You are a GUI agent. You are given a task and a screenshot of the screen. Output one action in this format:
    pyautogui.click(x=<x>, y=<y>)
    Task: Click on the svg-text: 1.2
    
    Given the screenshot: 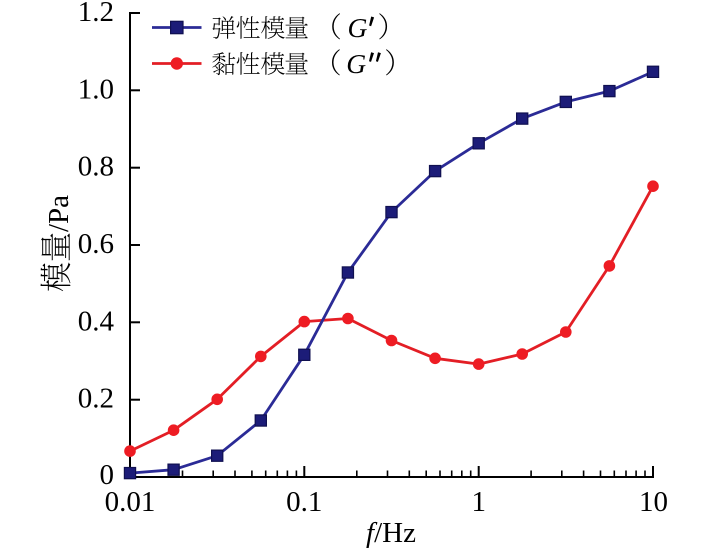 What is the action you would take?
    pyautogui.click(x=96, y=14)
    